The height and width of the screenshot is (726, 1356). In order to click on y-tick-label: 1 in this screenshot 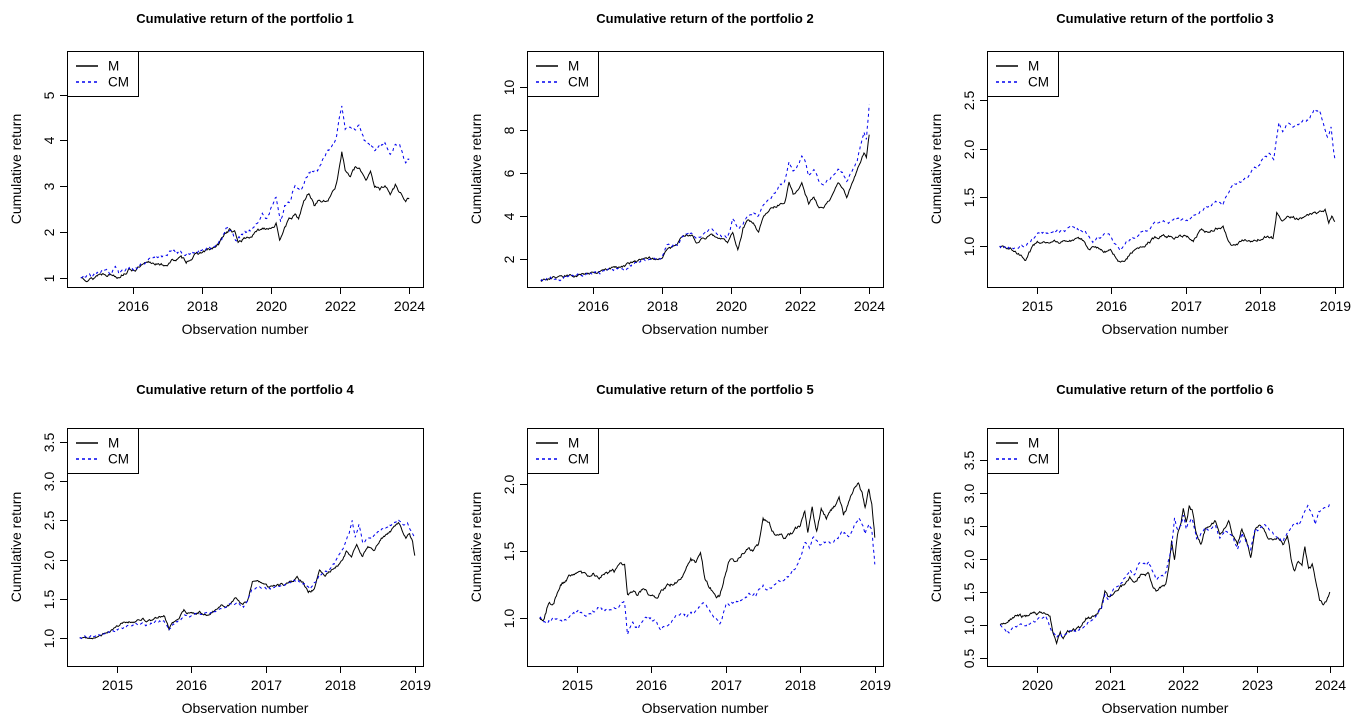, I will do `click(49, 278)`.